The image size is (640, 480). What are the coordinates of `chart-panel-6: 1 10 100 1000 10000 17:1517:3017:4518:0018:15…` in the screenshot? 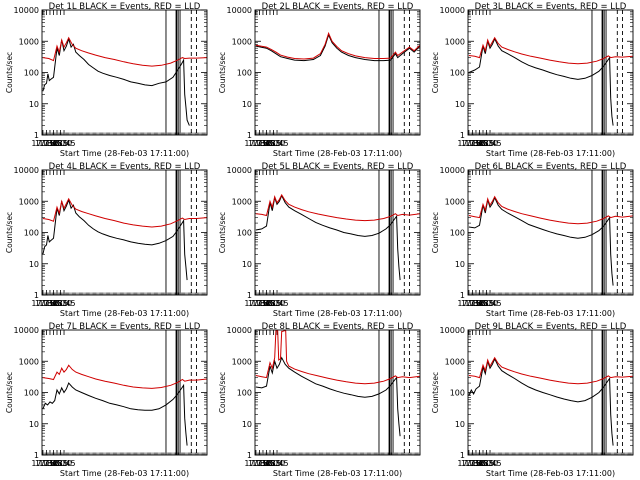 It's located at (532, 240).